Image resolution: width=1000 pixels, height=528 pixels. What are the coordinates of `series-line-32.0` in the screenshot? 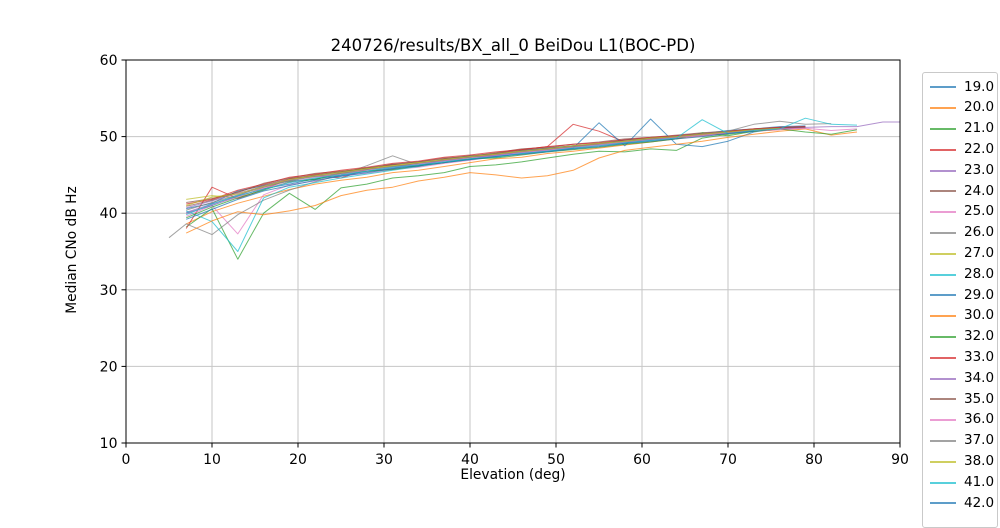 It's located at (522, 173).